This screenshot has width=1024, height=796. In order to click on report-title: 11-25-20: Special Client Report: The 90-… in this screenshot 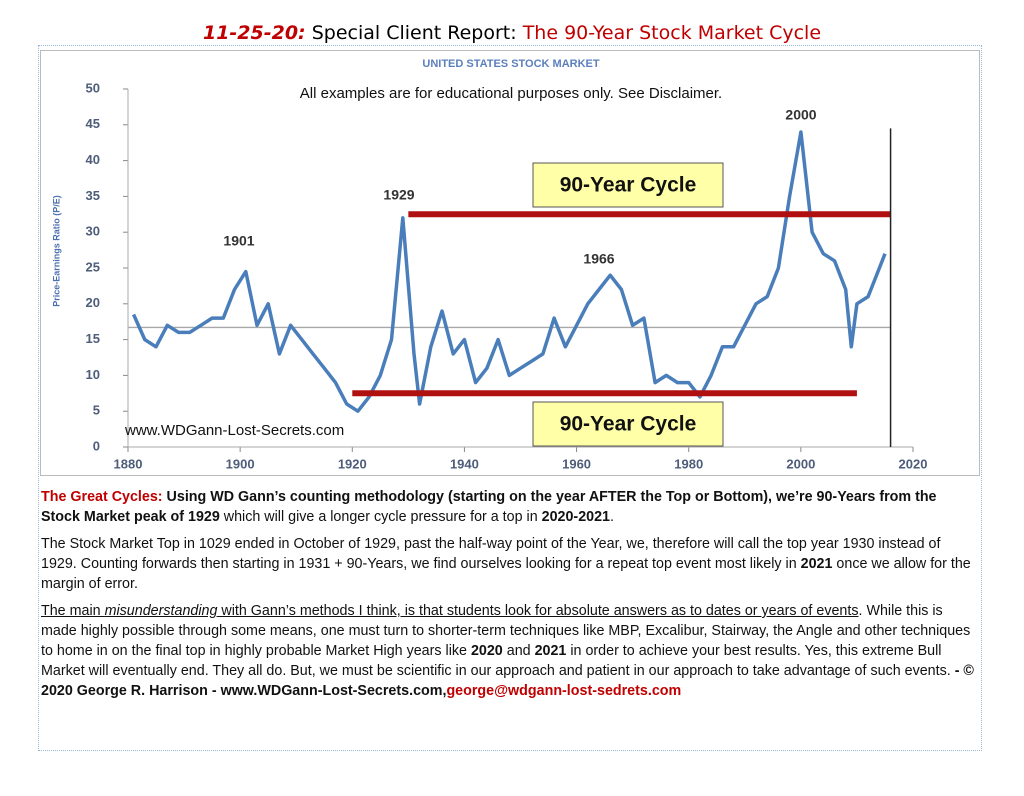, I will do `click(512, 33)`.